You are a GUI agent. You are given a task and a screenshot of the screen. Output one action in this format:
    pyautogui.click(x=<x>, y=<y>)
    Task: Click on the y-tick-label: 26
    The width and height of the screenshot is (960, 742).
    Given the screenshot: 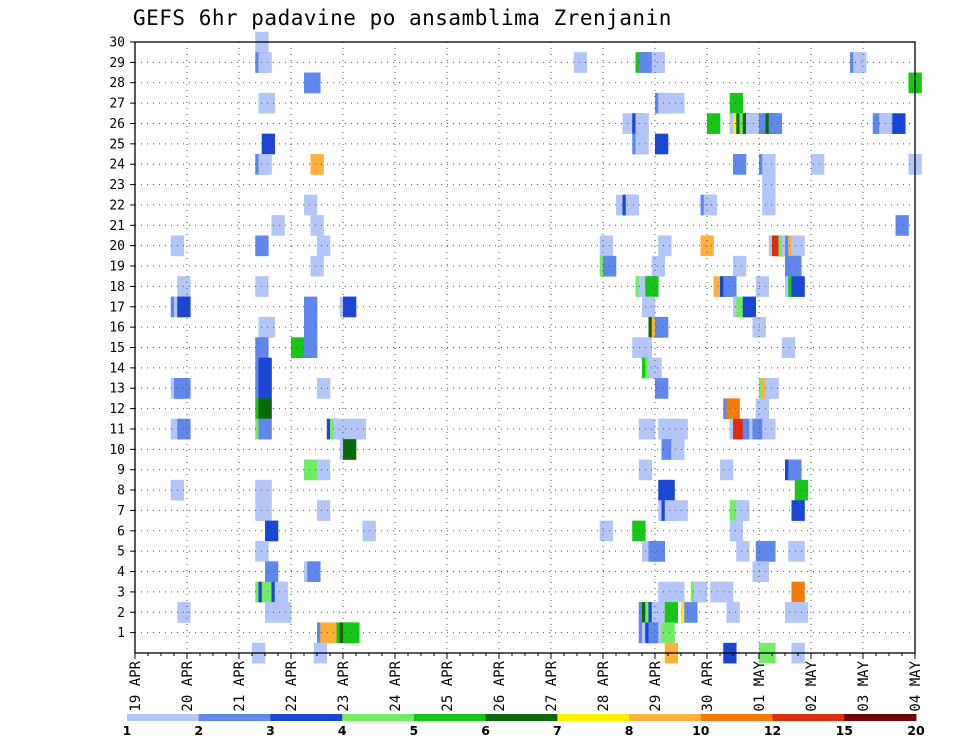 What is the action you would take?
    pyautogui.click(x=117, y=124)
    